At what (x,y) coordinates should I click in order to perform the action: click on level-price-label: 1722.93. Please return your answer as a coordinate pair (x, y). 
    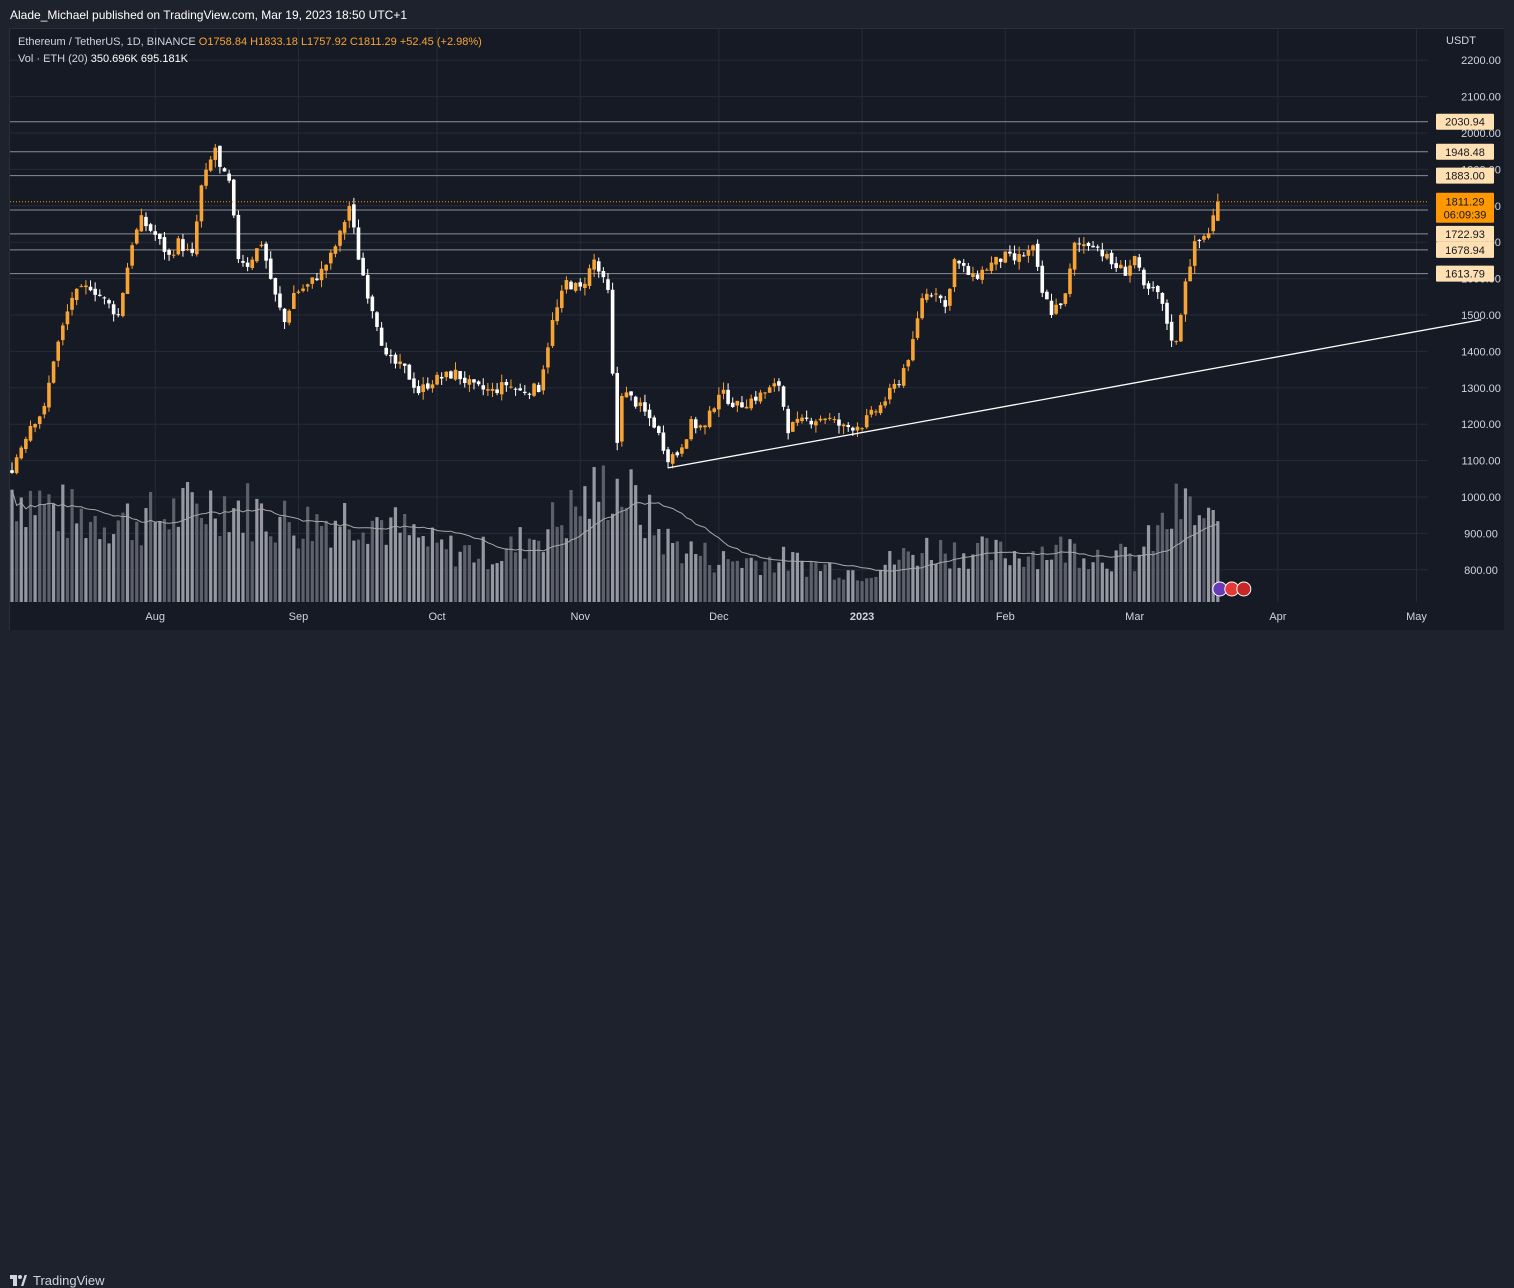
    Looking at the image, I should click on (1465, 235).